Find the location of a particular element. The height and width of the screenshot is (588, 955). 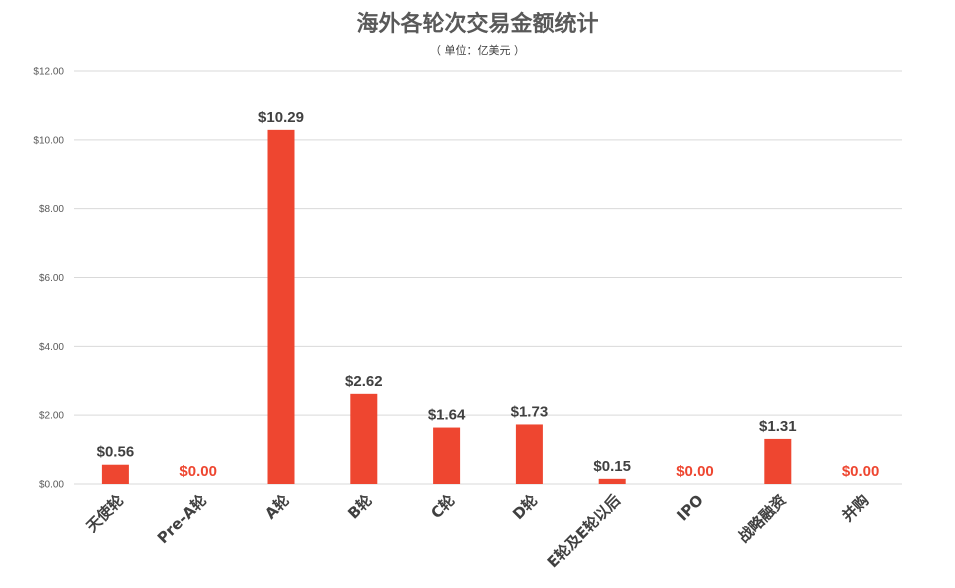

category-label: E轮及E轮以后 is located at coordinates (584, 531).